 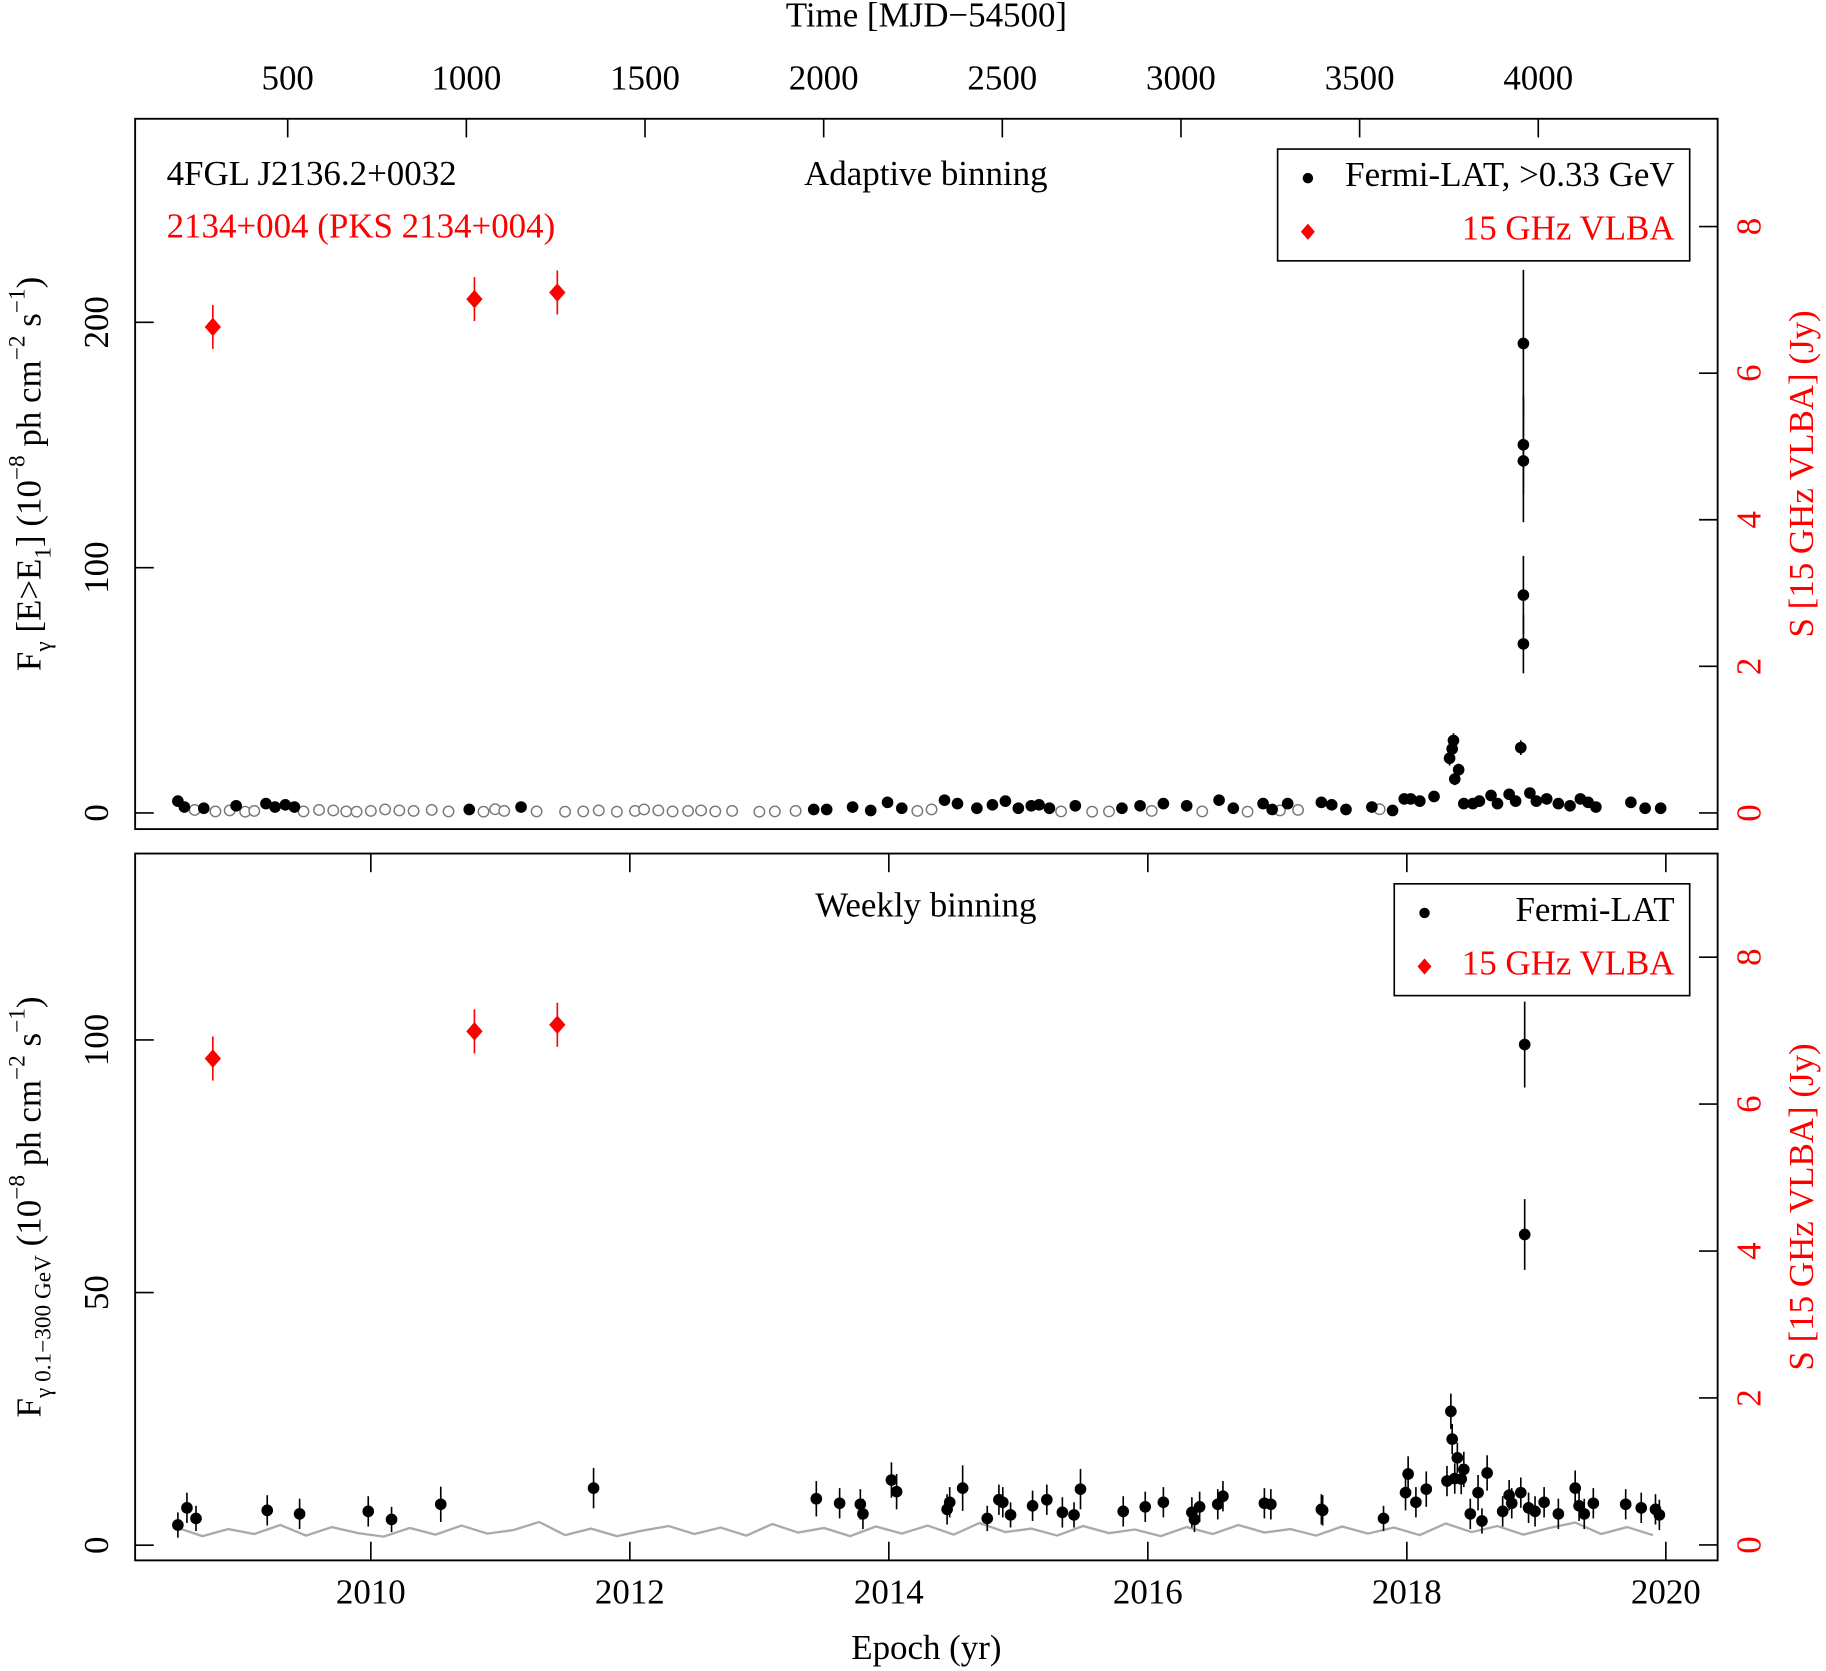 I want to click on y-axis-label-part: γ 0.1−300 GeV, so click(x=44, y=1327).